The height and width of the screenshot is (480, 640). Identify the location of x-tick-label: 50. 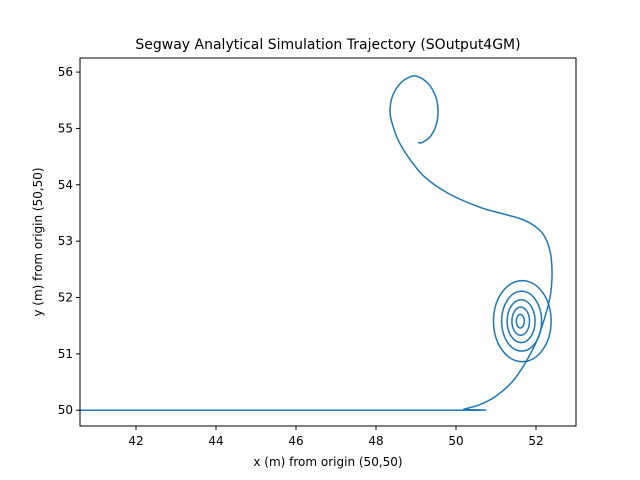
(455, 441).